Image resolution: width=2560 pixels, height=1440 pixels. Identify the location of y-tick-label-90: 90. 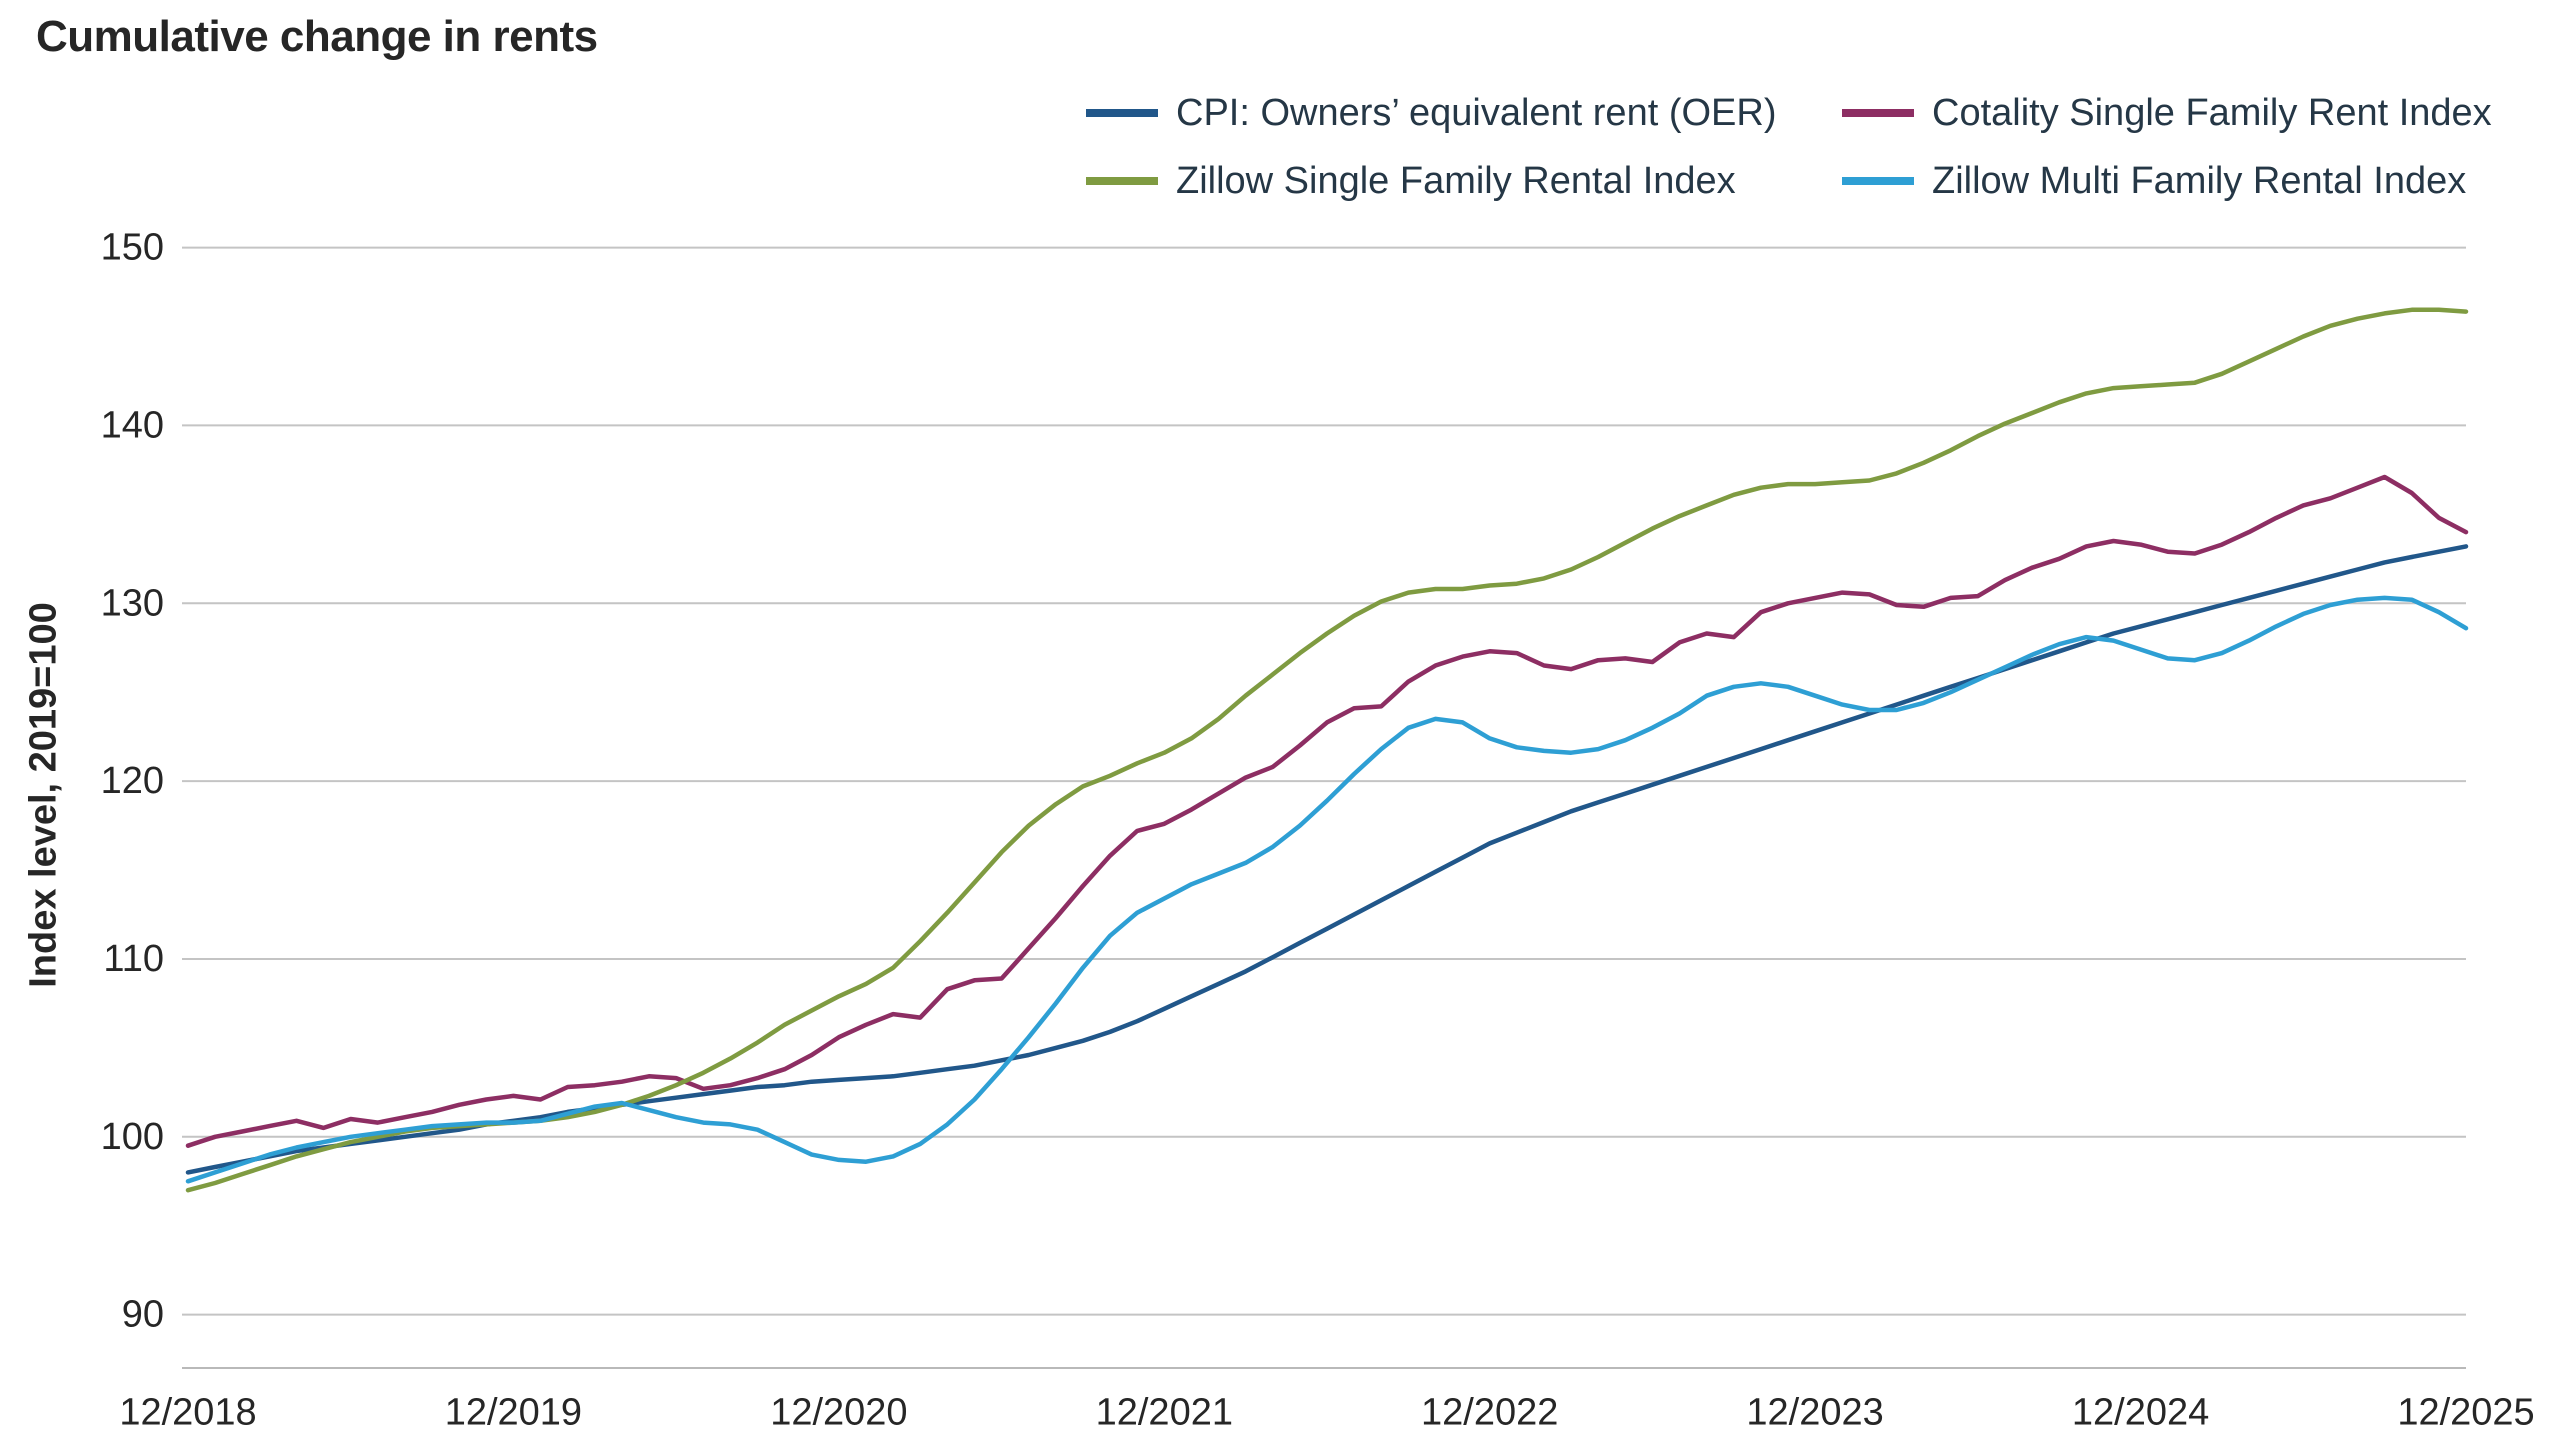
(143, 1315).